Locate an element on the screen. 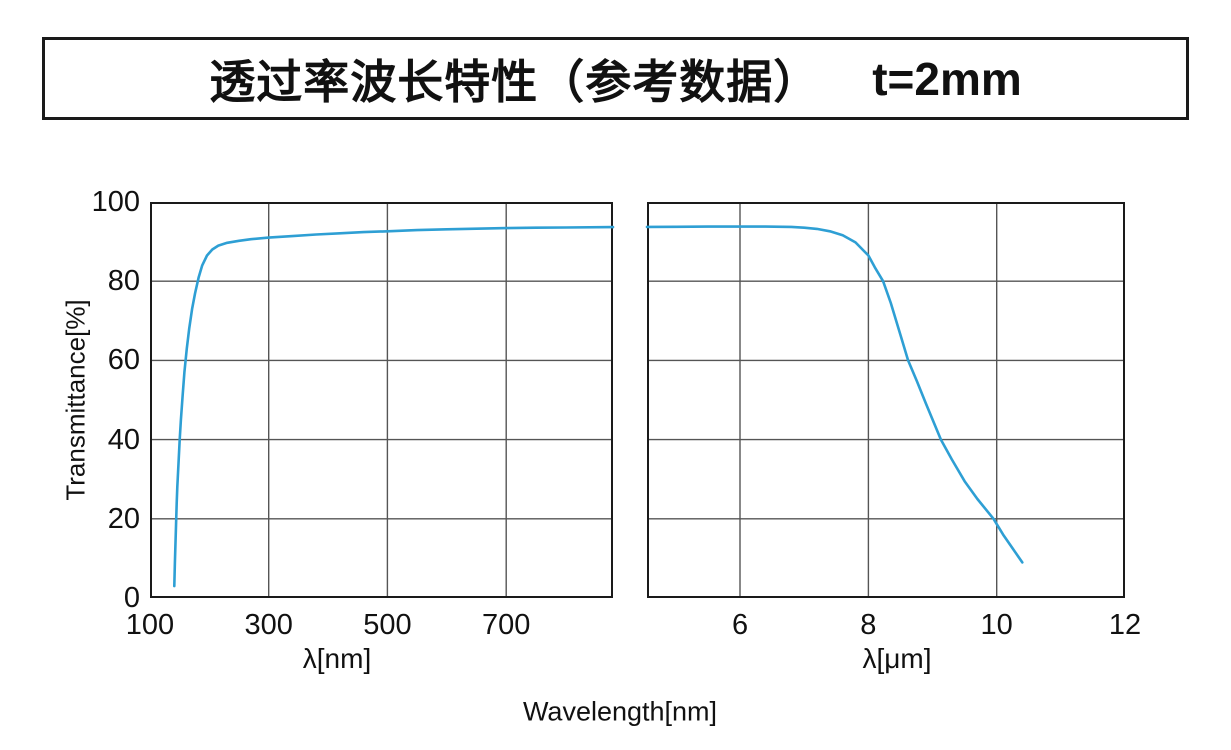 Image resolution: width=1231 pixels, height=750 pixels. y-tick-label: 100 is located at coordinates (115, 202).